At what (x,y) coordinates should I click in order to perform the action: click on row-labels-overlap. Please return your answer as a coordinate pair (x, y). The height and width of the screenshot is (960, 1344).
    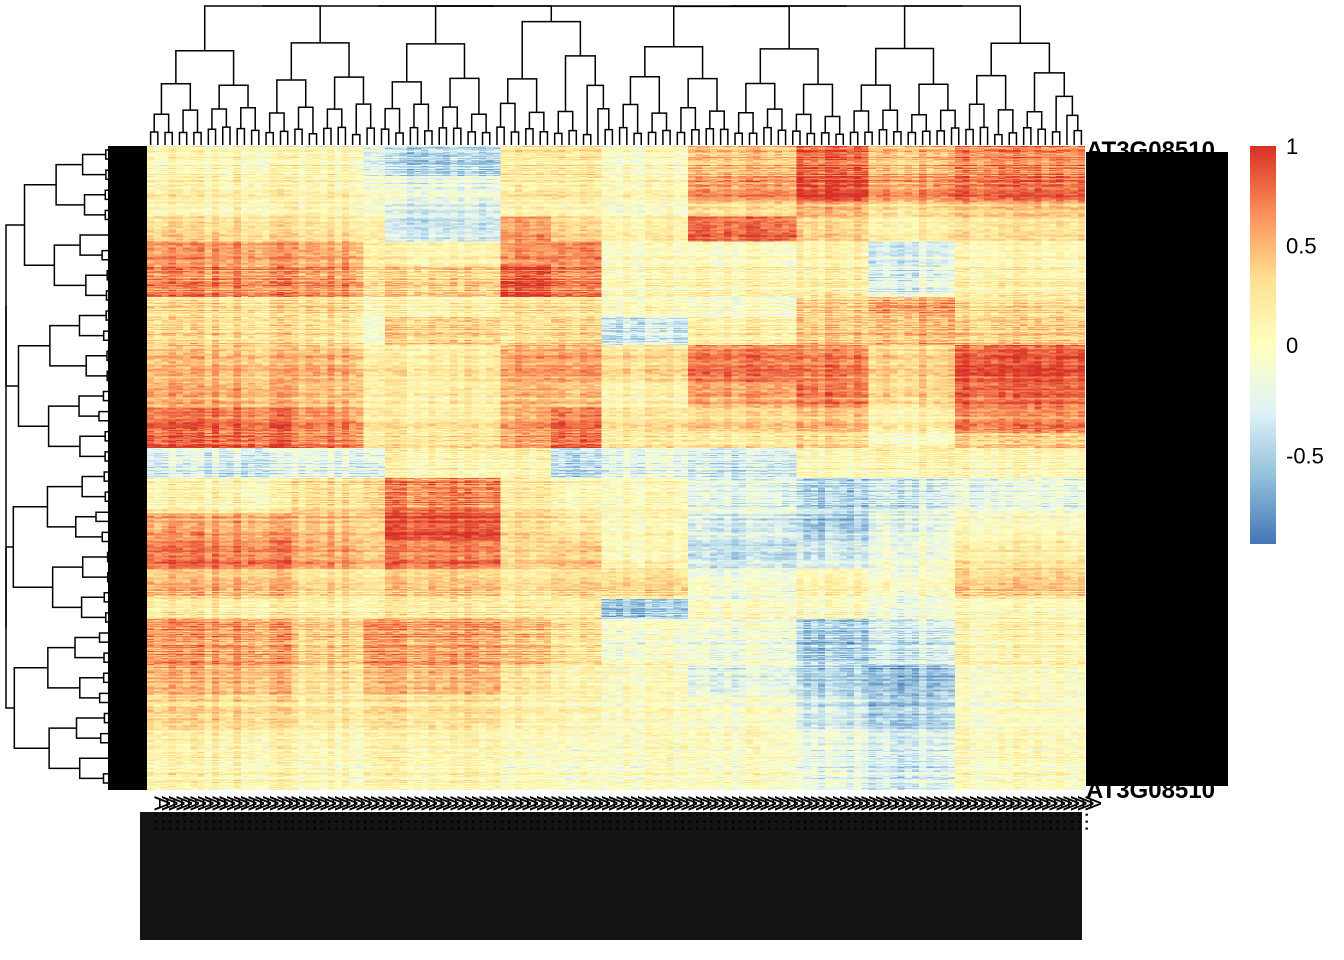
    Looking at the image, I should click on (1157, 469).